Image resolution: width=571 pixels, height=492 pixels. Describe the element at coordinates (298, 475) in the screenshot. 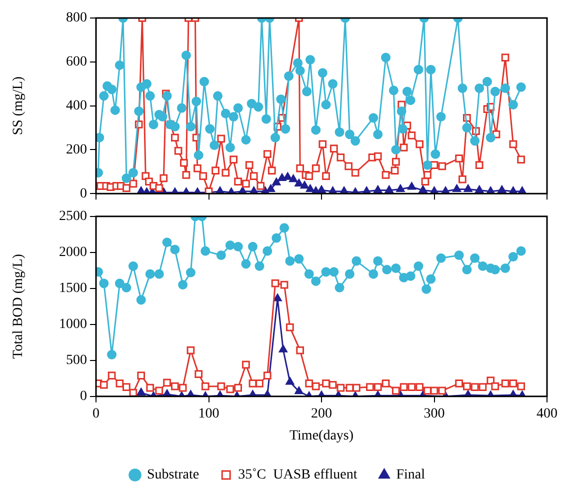

I see `legend-label: 35˚C UASB effluent` at that location.